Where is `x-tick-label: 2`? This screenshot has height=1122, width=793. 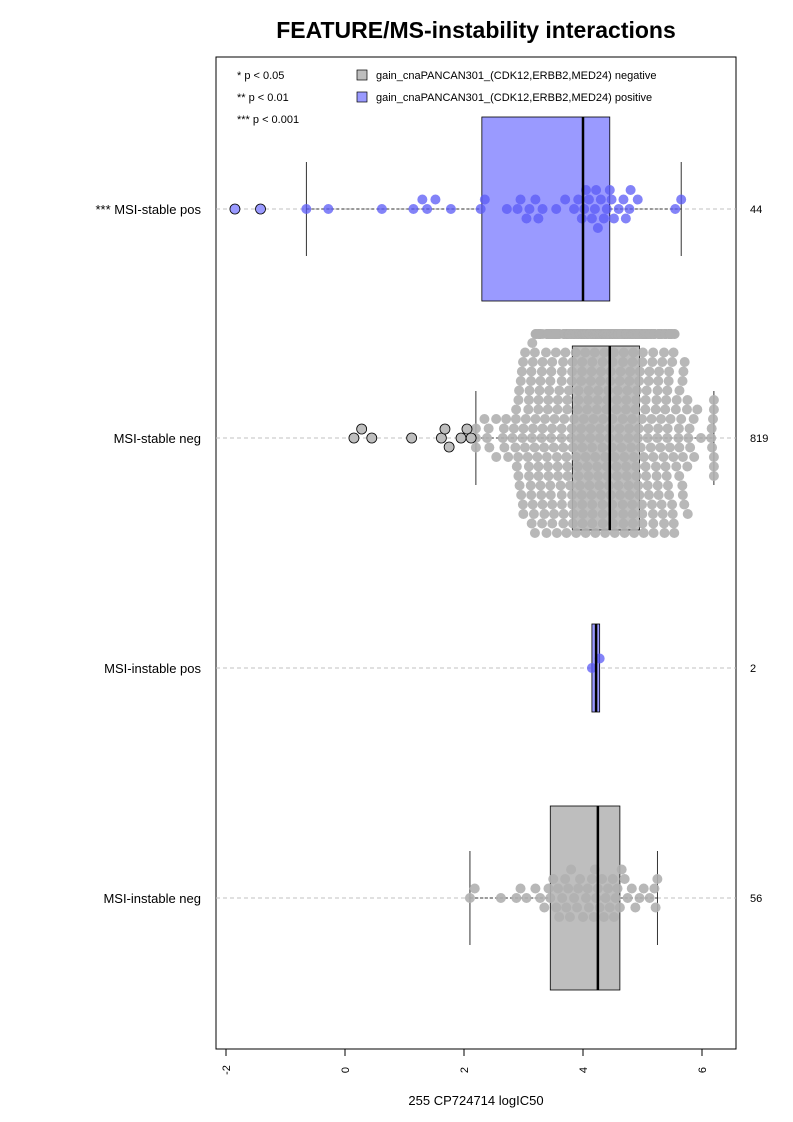 x-tick-label: 2 is located at coordinates (465, 1070).